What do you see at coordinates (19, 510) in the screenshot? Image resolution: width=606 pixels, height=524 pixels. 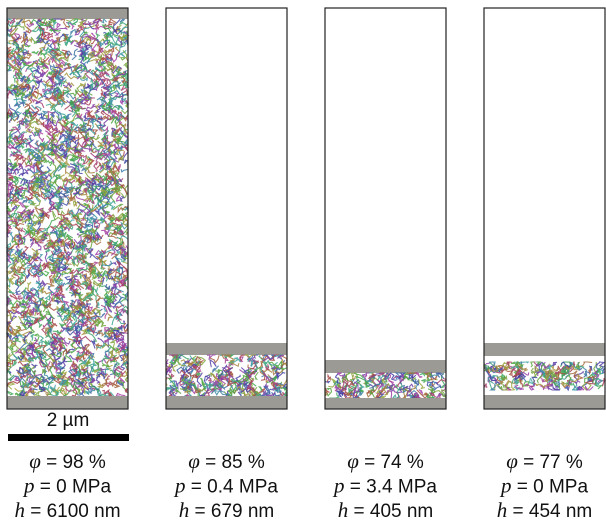 I see `parameter-symbol: h` at bounding box center [19, 510].